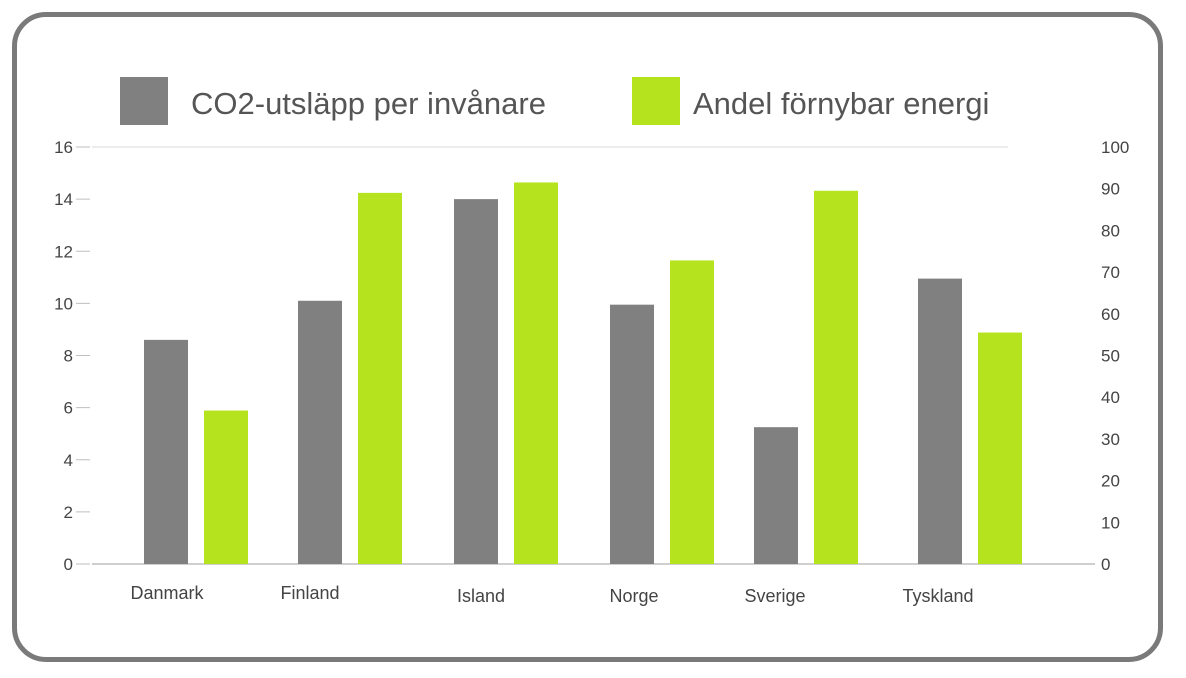  Describe the element at coordinates (481, 596) in the screenshot. I see `category-label: Island` at that location.